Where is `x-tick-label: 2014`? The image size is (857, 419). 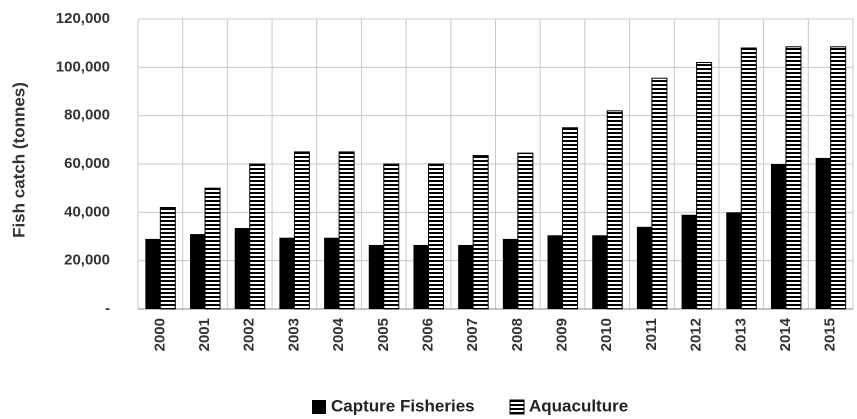 x-tick-label: 2014 is located at coordinates (785, 334).